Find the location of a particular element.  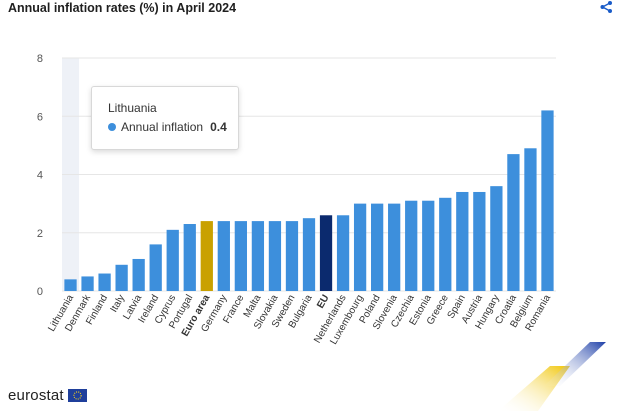

bar-czechia is located at coordinates (411, 245).